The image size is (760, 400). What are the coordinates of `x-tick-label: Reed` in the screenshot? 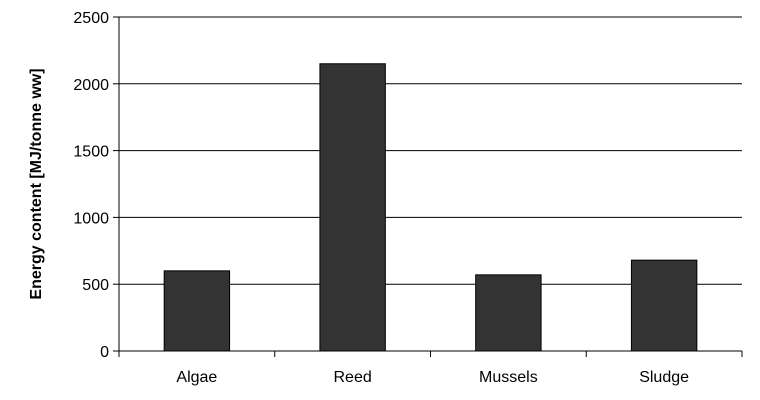 It's located at (353, 377).